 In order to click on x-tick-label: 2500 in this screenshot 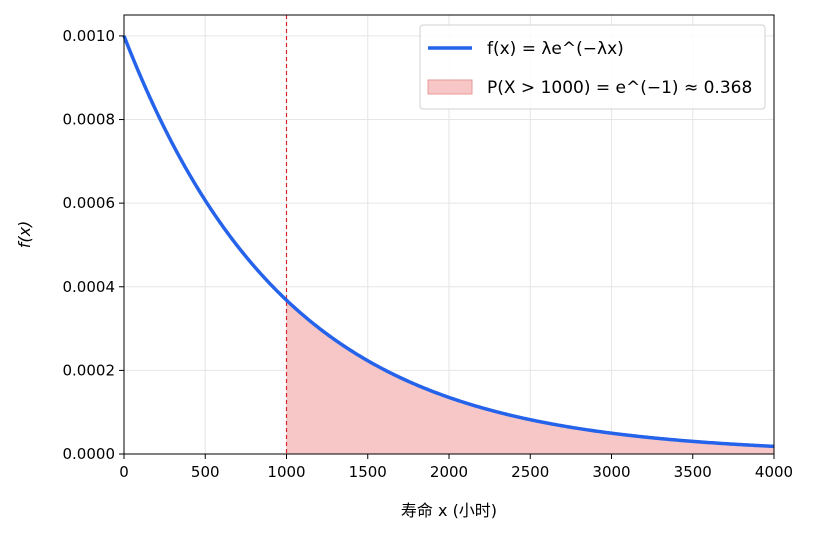, I will do `click(530, 472)`.